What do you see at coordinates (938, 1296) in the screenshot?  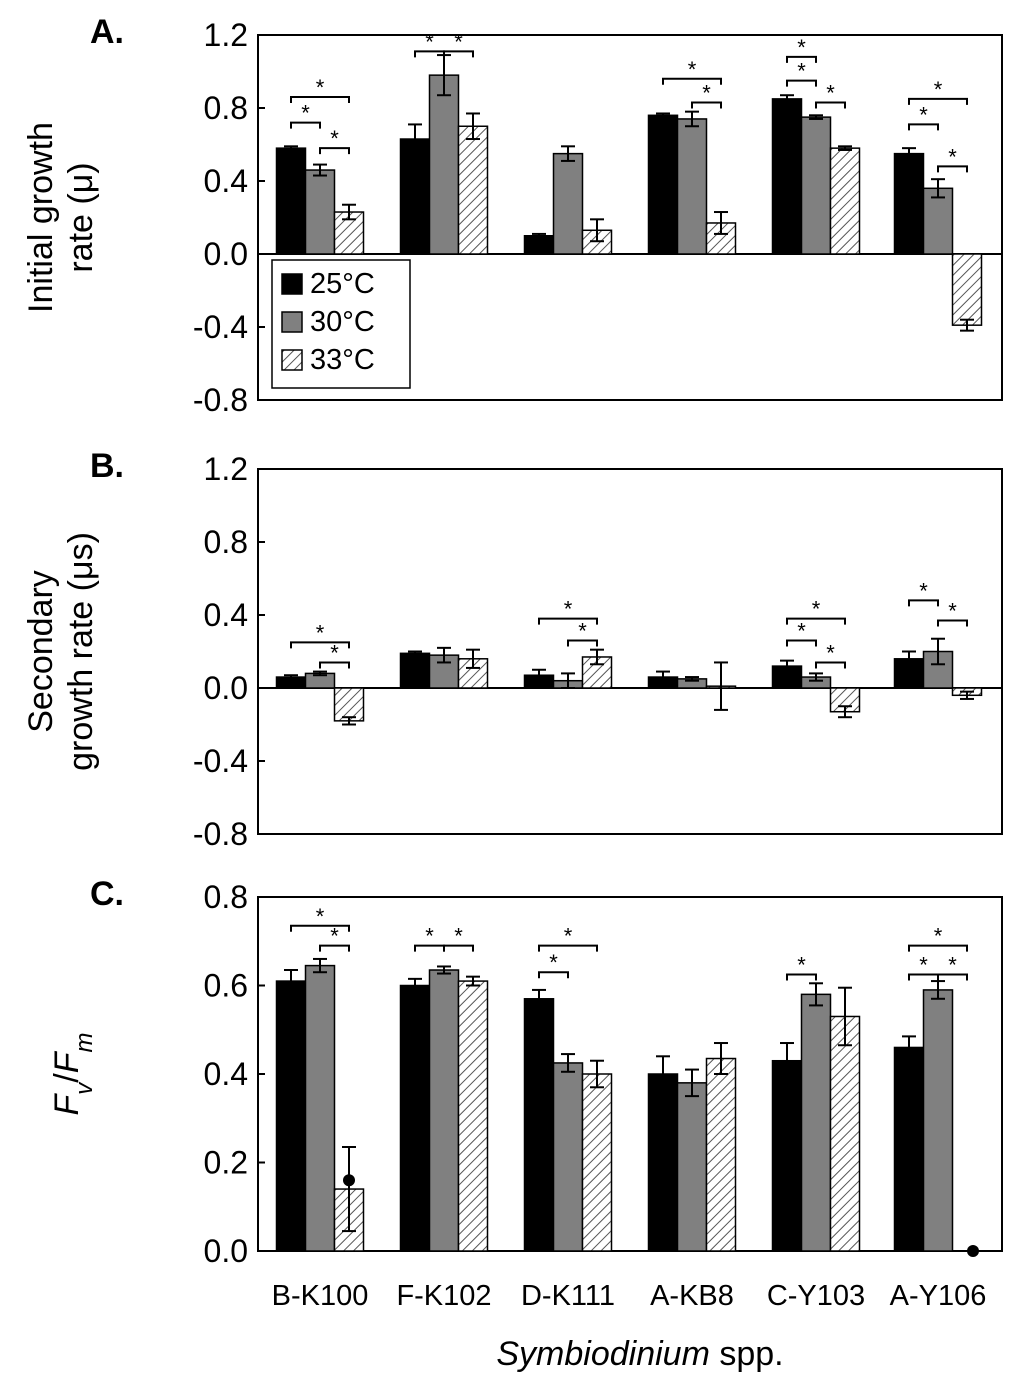 I see `x-tick-label: A-Y106` at bounding box center [938, 1296].